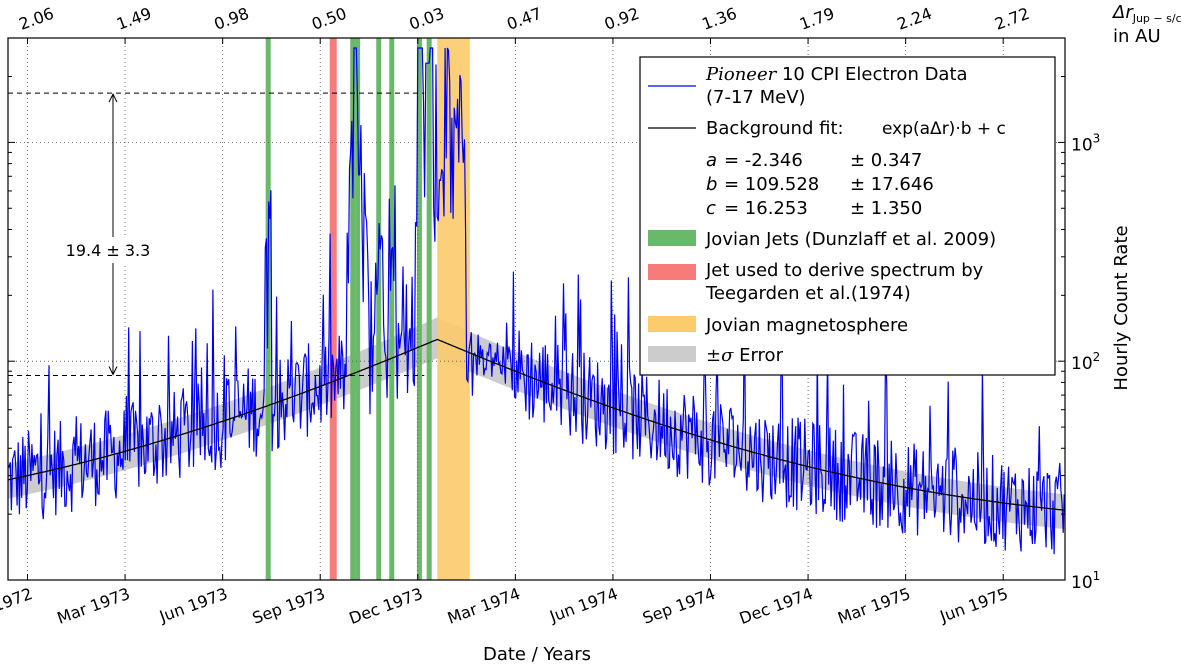 The width and height of the screenshot is (1200, 666). What do you see at coordinates (94, 606) in the screenshot?
I see `x-tick-label-1: Mar 1973` at bounding box center [94, 606].